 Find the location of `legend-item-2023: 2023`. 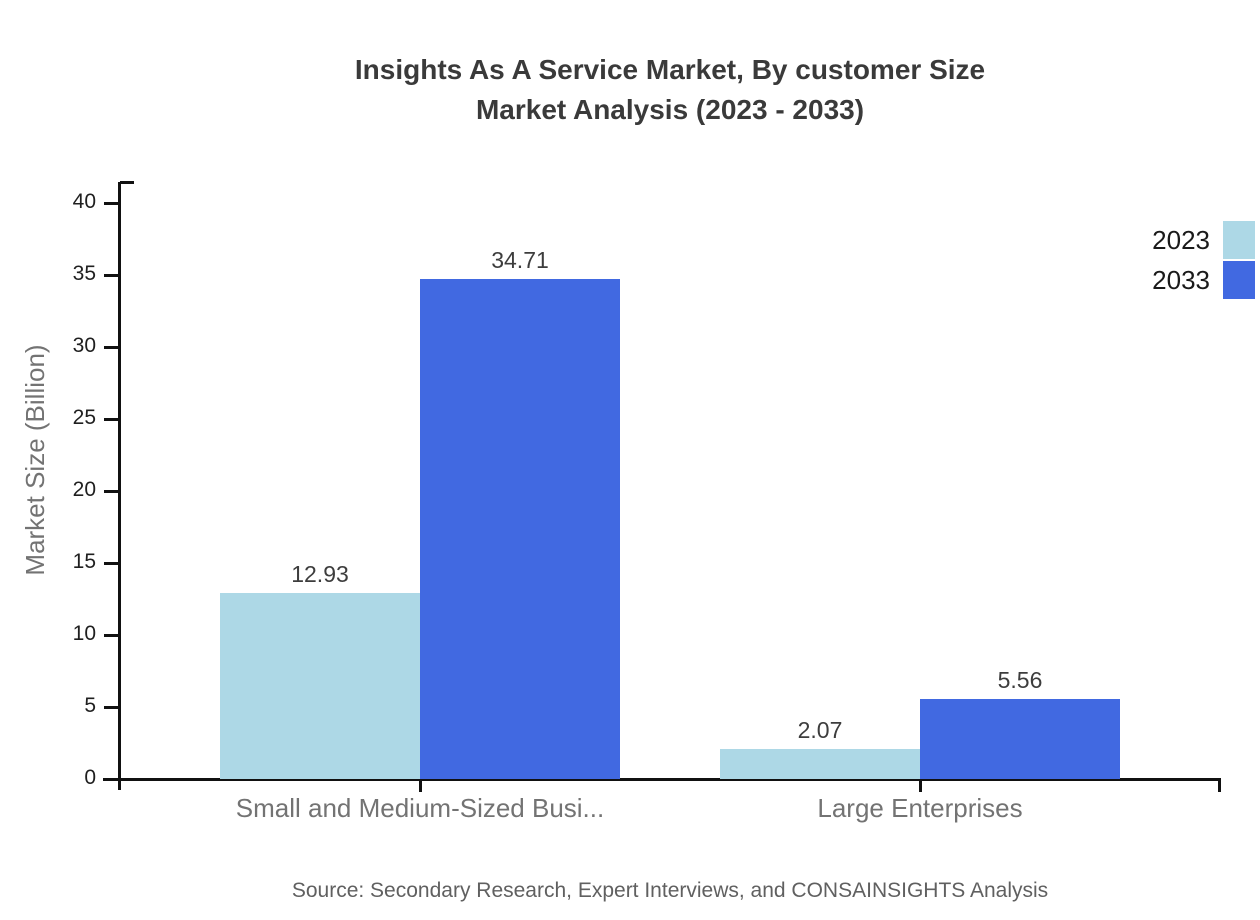

legend-item-2023: 2023 is located at coordinates (1203, 240).